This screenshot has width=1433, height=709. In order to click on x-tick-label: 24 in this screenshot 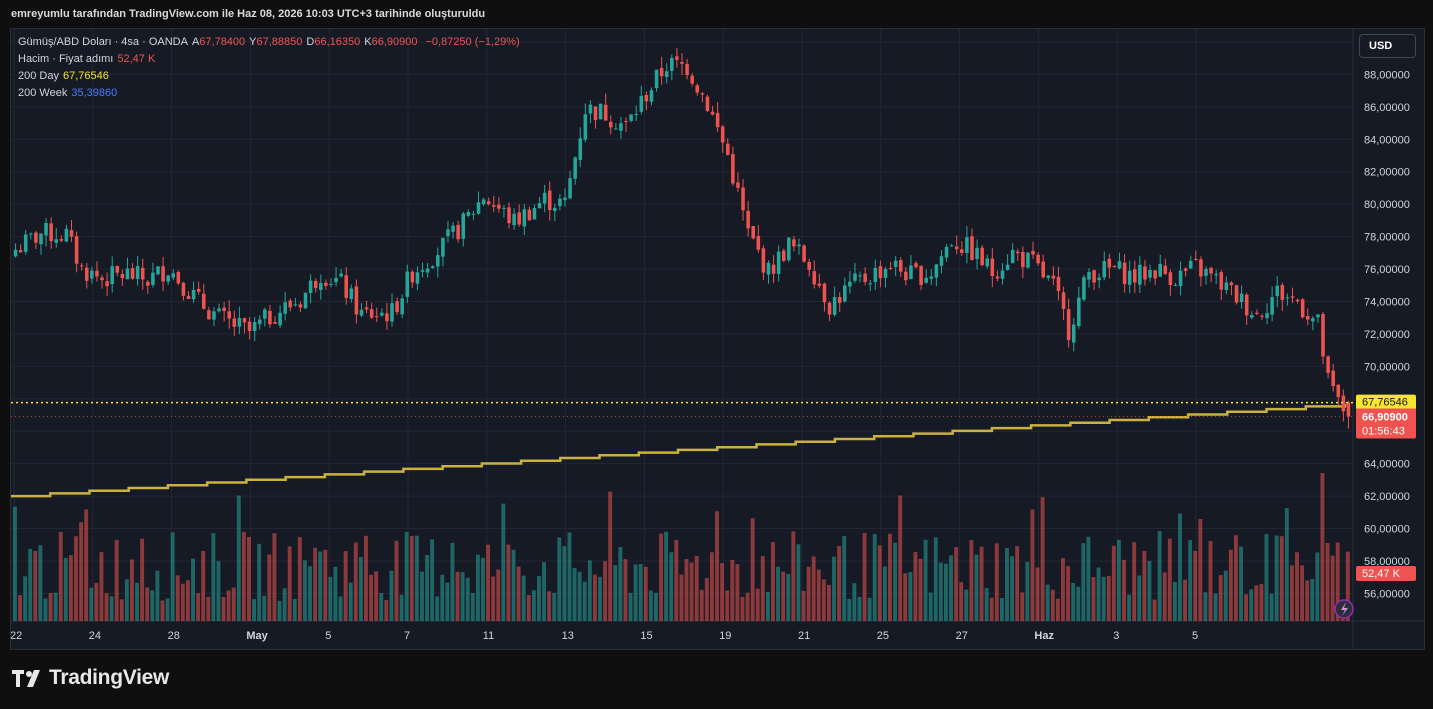, I will do `click(95, 636)`.